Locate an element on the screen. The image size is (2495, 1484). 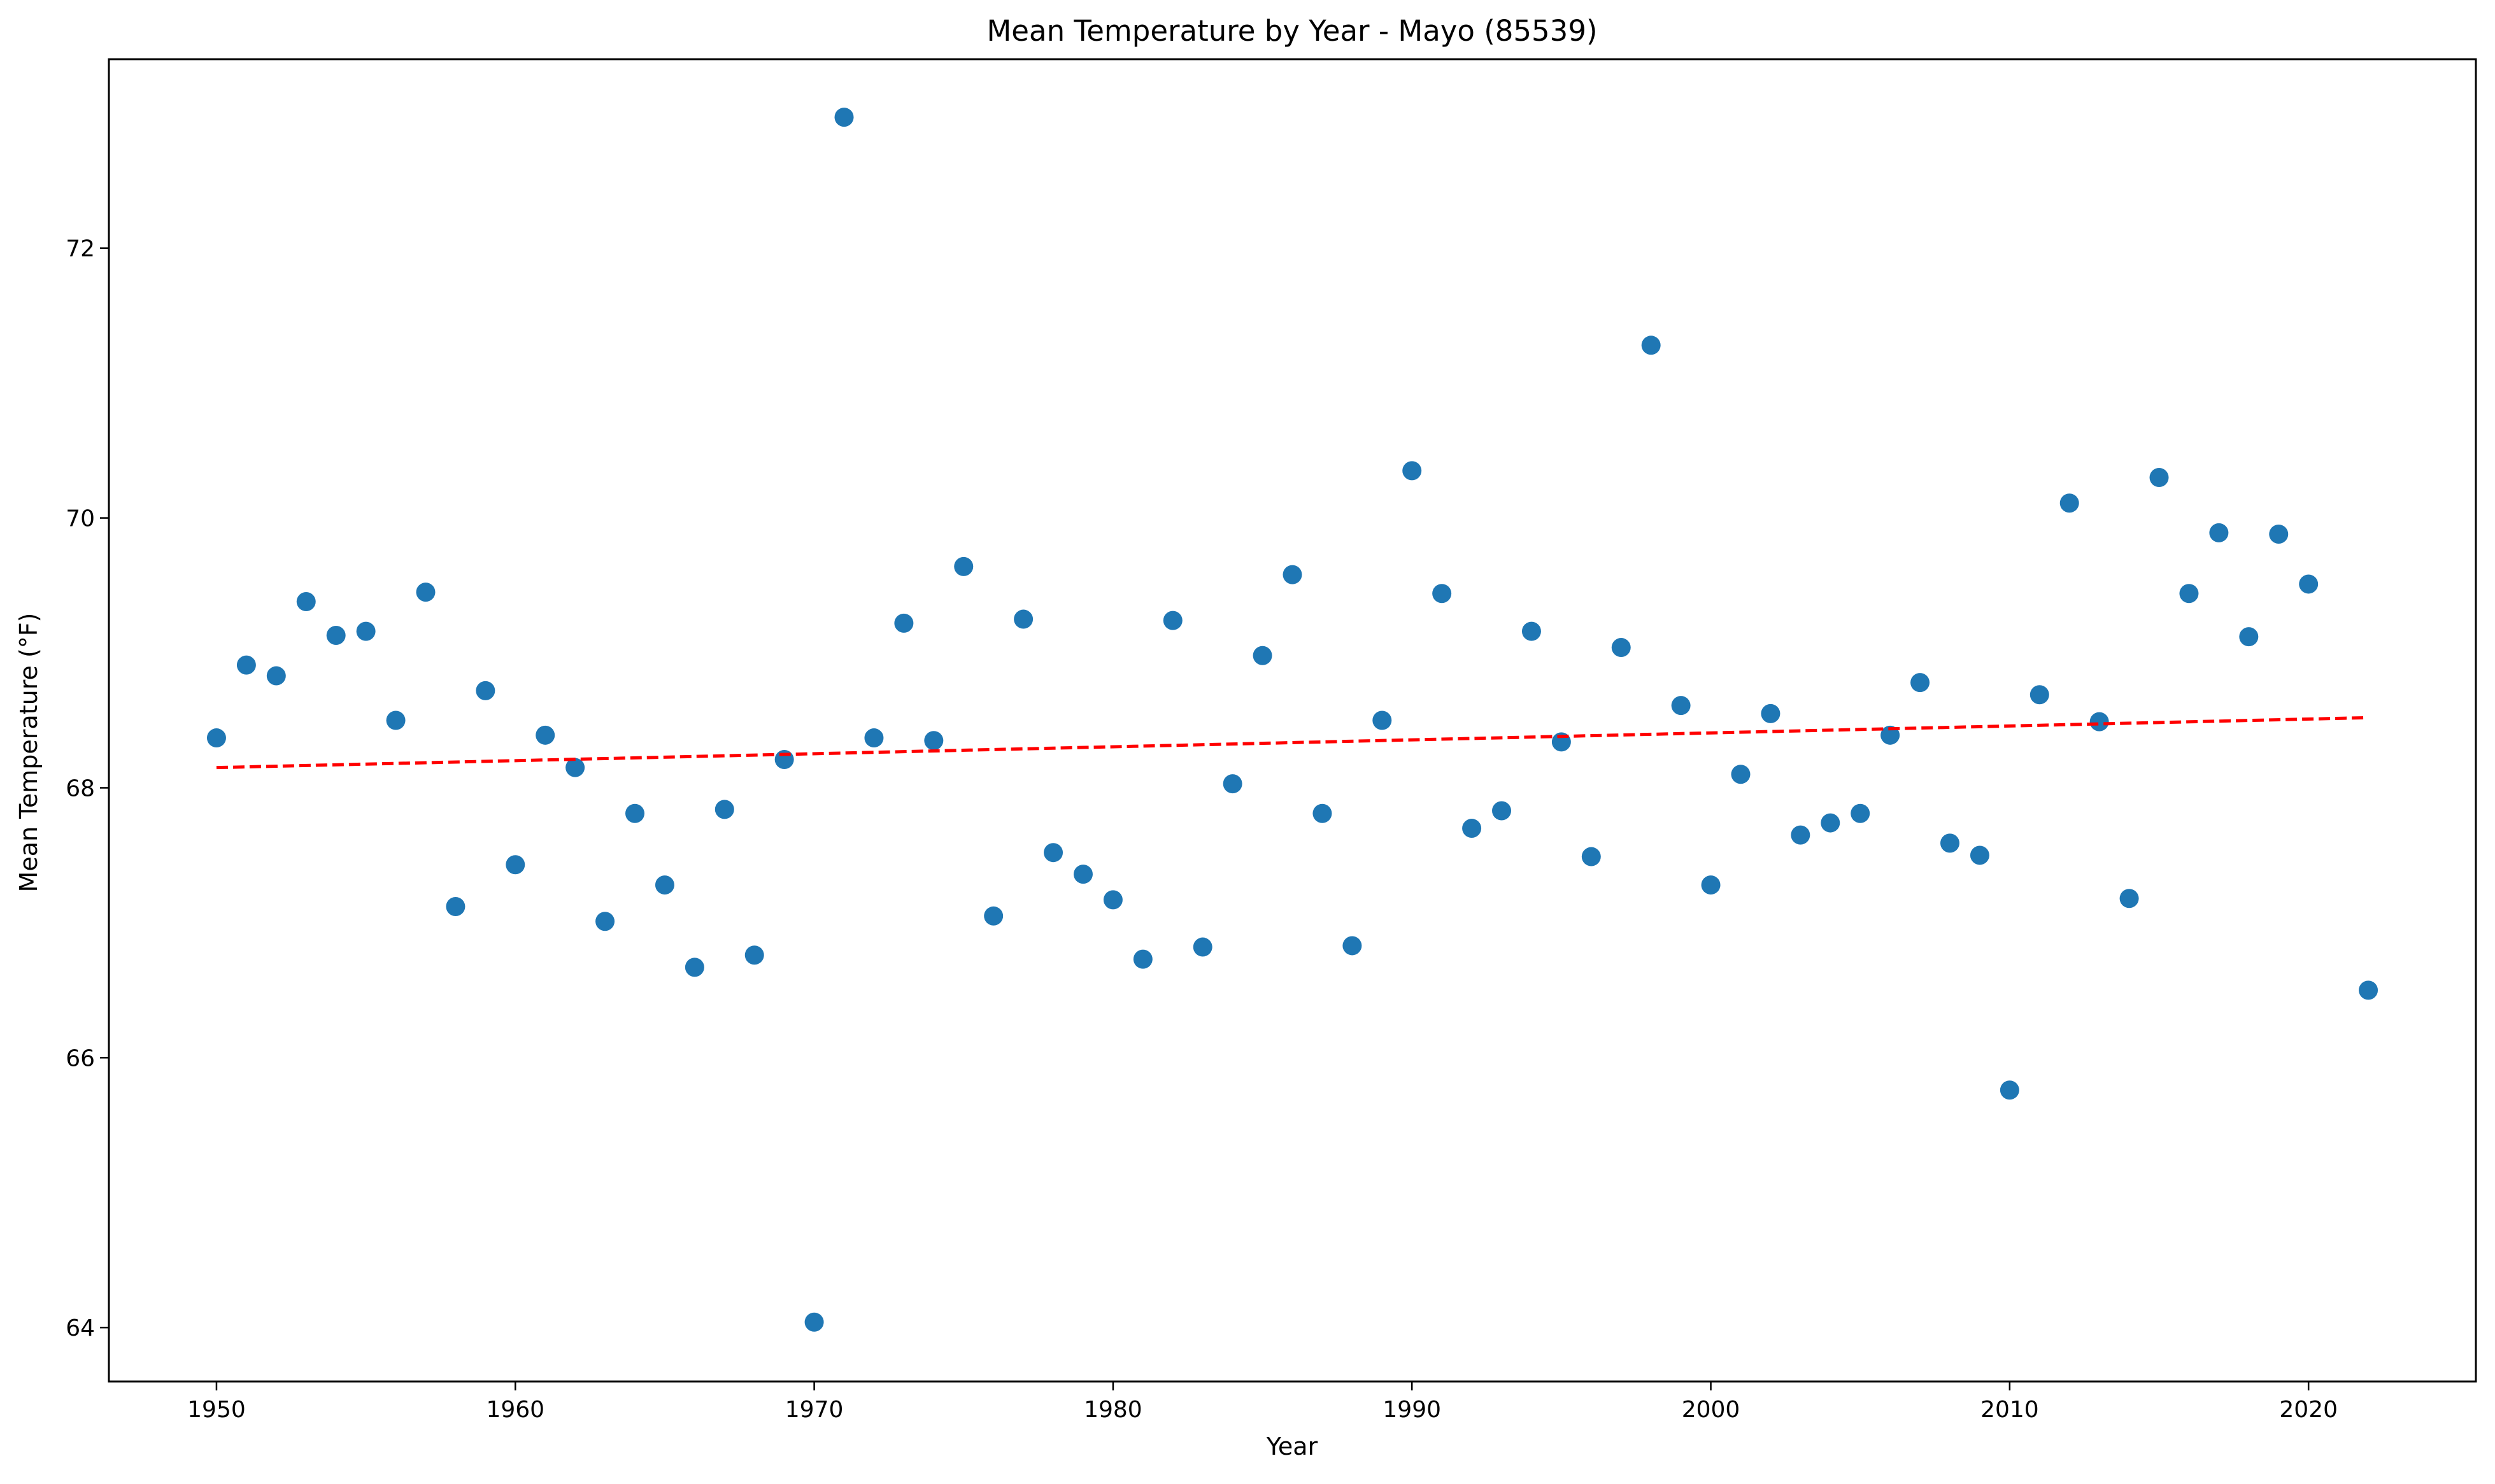
trend-line is located at coordinates (1292, 743).